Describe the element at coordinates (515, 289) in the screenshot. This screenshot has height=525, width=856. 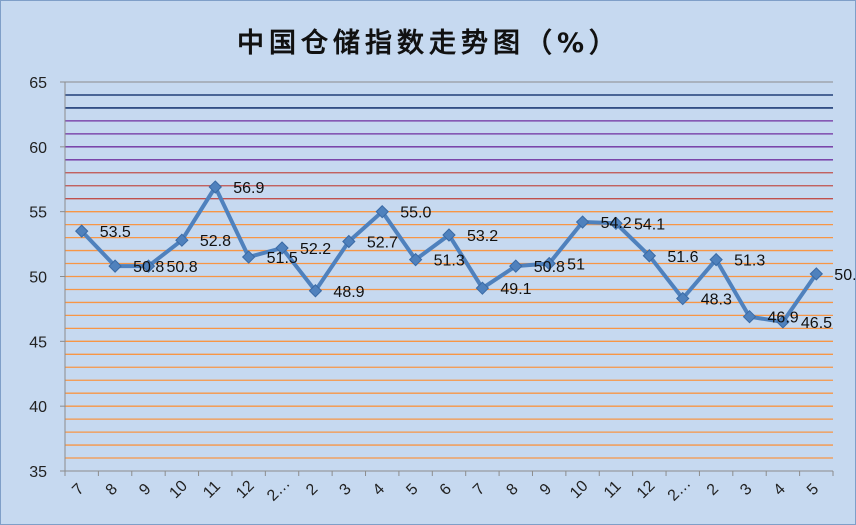
I see `data-label: 49.1` at that location.